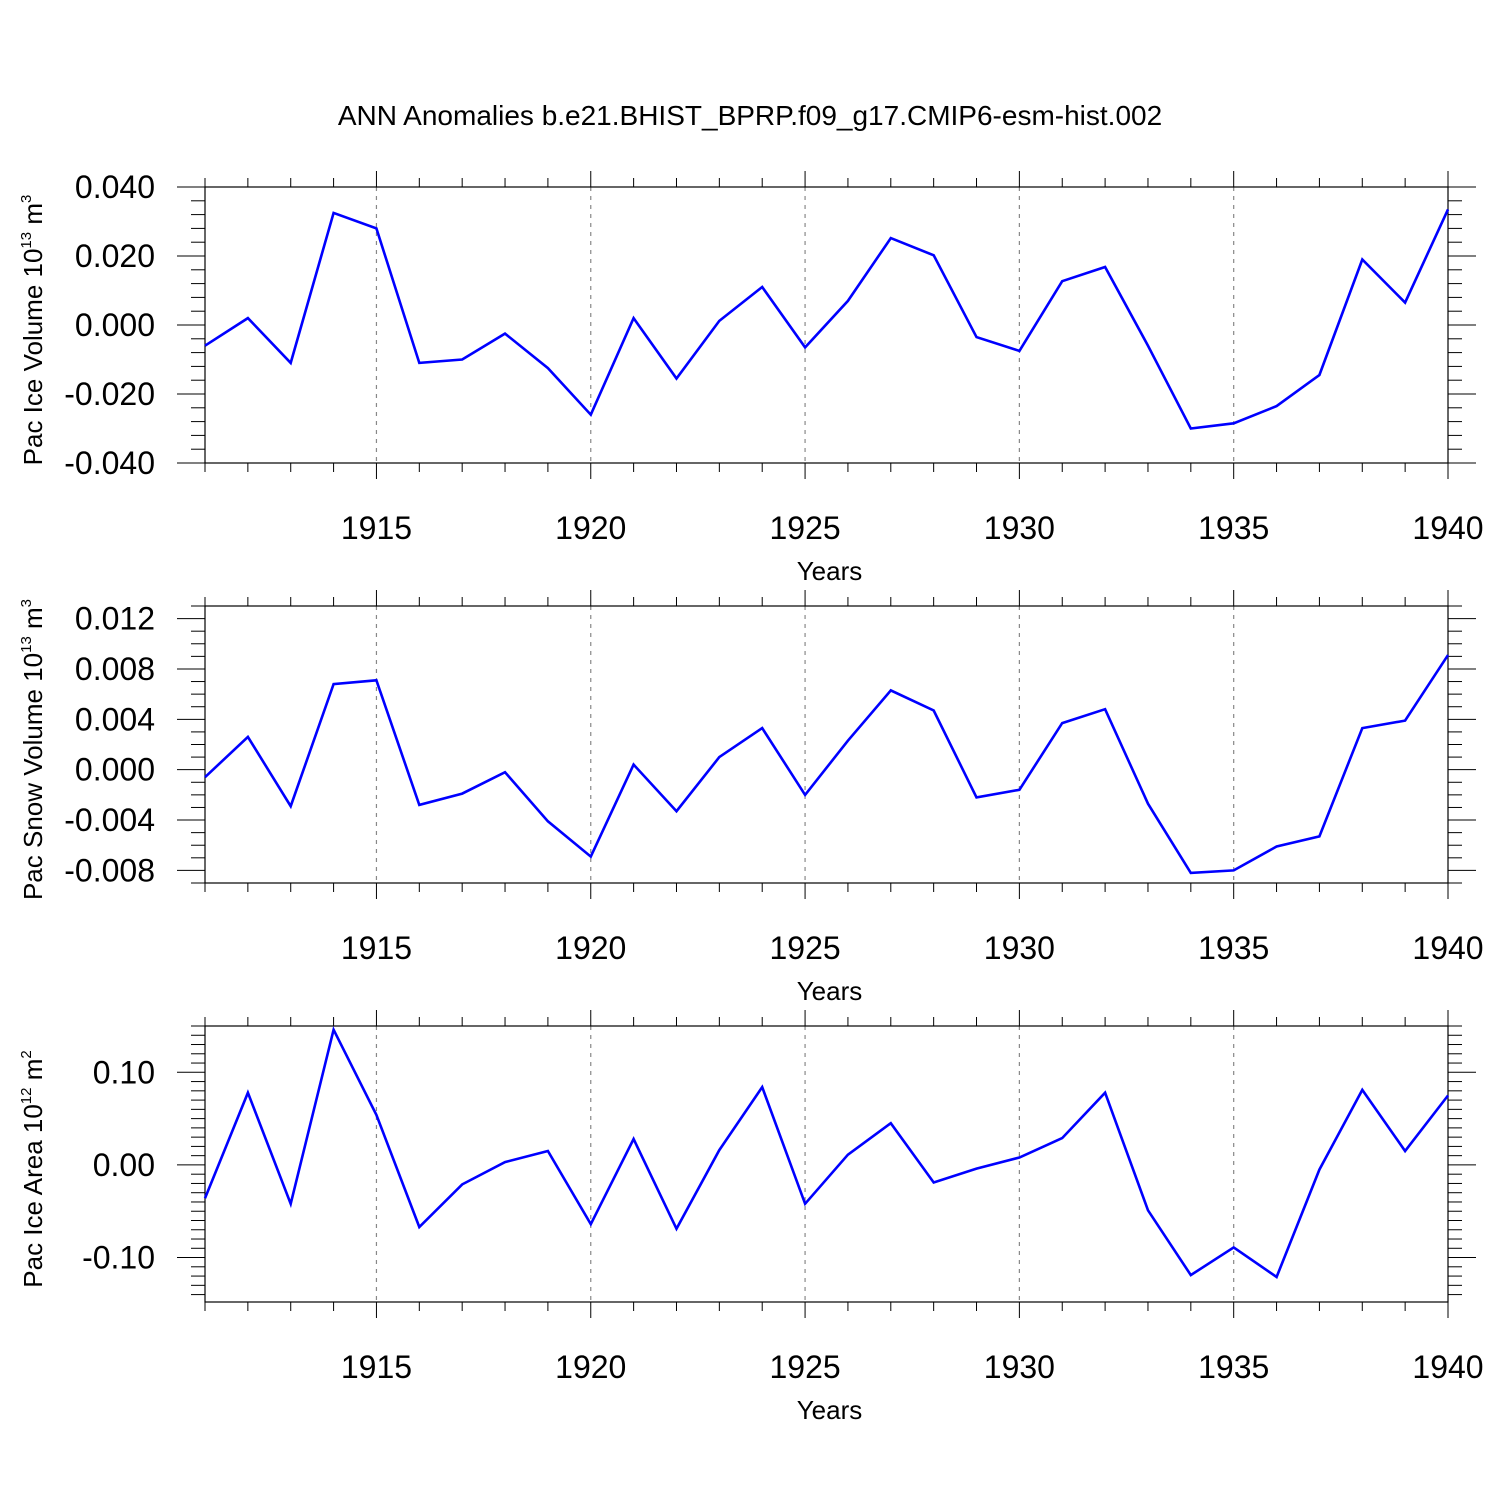  I want to click on y-axis-label-text: Pac Ice Volume 10, so click(33, 357).